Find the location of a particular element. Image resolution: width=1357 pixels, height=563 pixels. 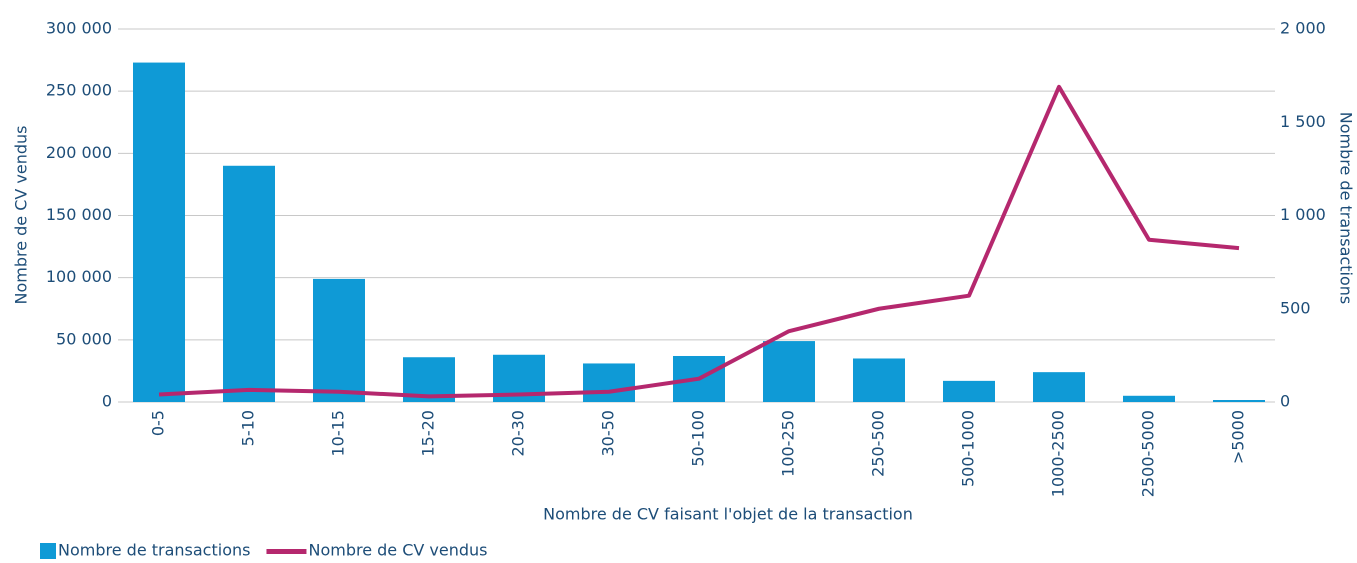

y2-tick-label: 1 000 is located at coordinates (1303, 214).